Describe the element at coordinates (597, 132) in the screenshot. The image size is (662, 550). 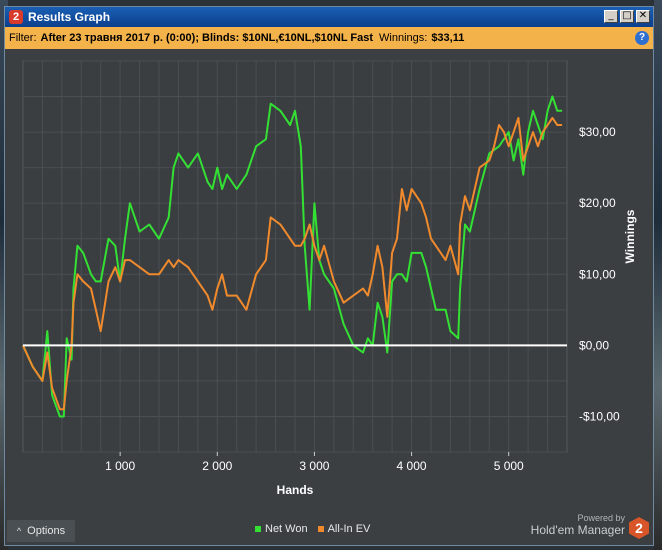
I see `y-tick-label: $30,00` at that location.